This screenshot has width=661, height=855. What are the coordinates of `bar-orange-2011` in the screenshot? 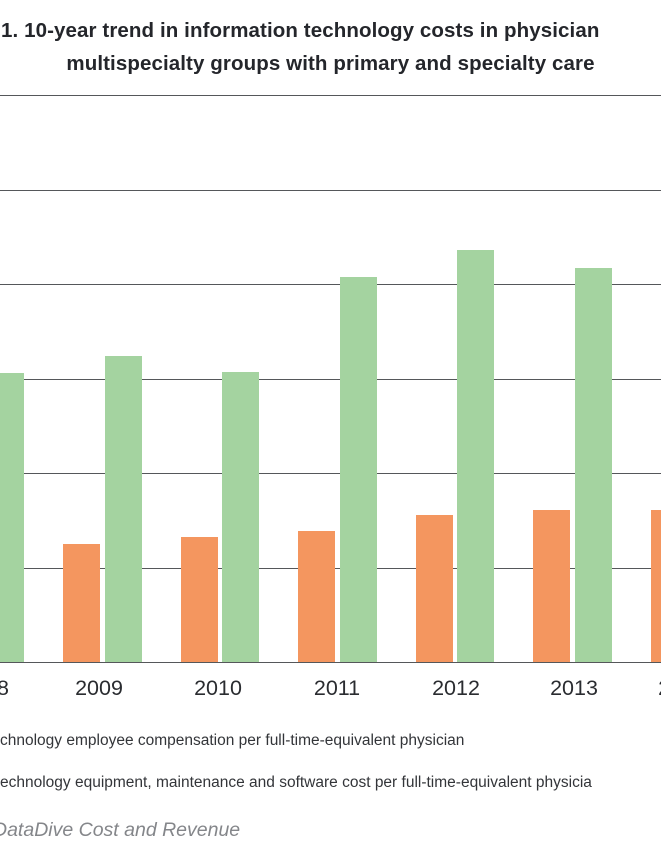 It's located at (316, 596).